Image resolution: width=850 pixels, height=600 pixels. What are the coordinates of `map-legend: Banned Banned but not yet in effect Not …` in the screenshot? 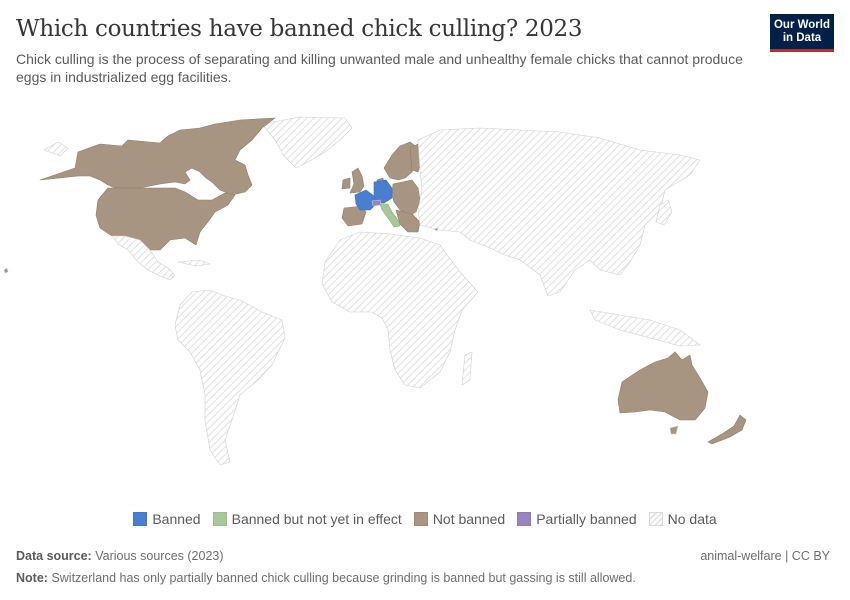 It's located at (425, 519).